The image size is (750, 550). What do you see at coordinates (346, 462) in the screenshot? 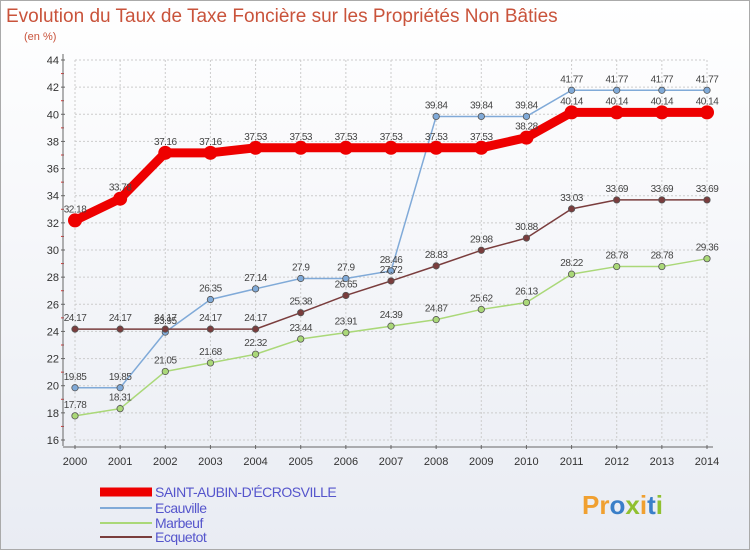
I see `x-tick-label: 2006` at bounding box center [346, 462].